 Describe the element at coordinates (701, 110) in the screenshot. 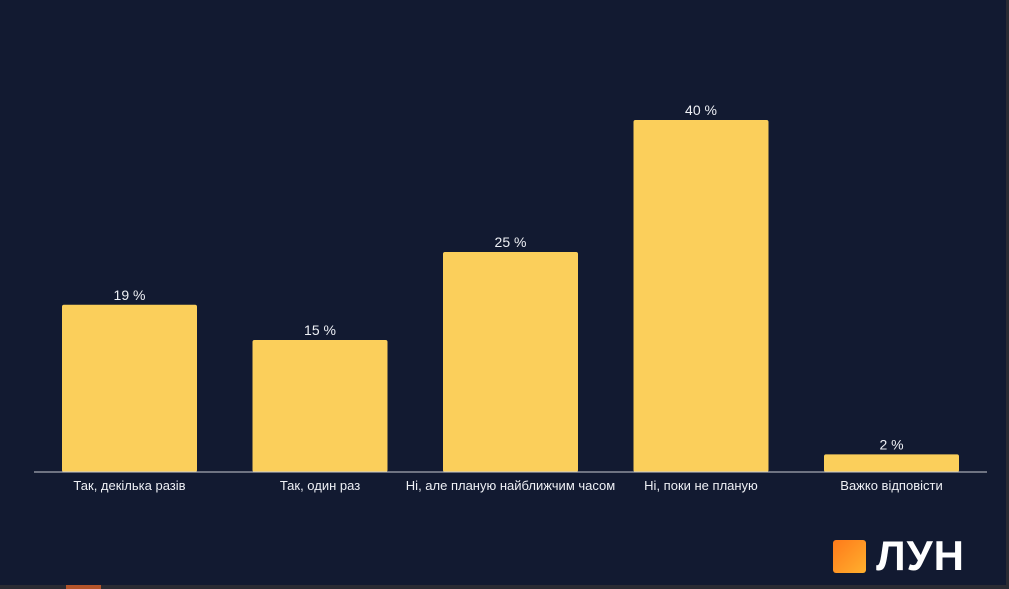

I see `value-label-4: 40 %` at that location.